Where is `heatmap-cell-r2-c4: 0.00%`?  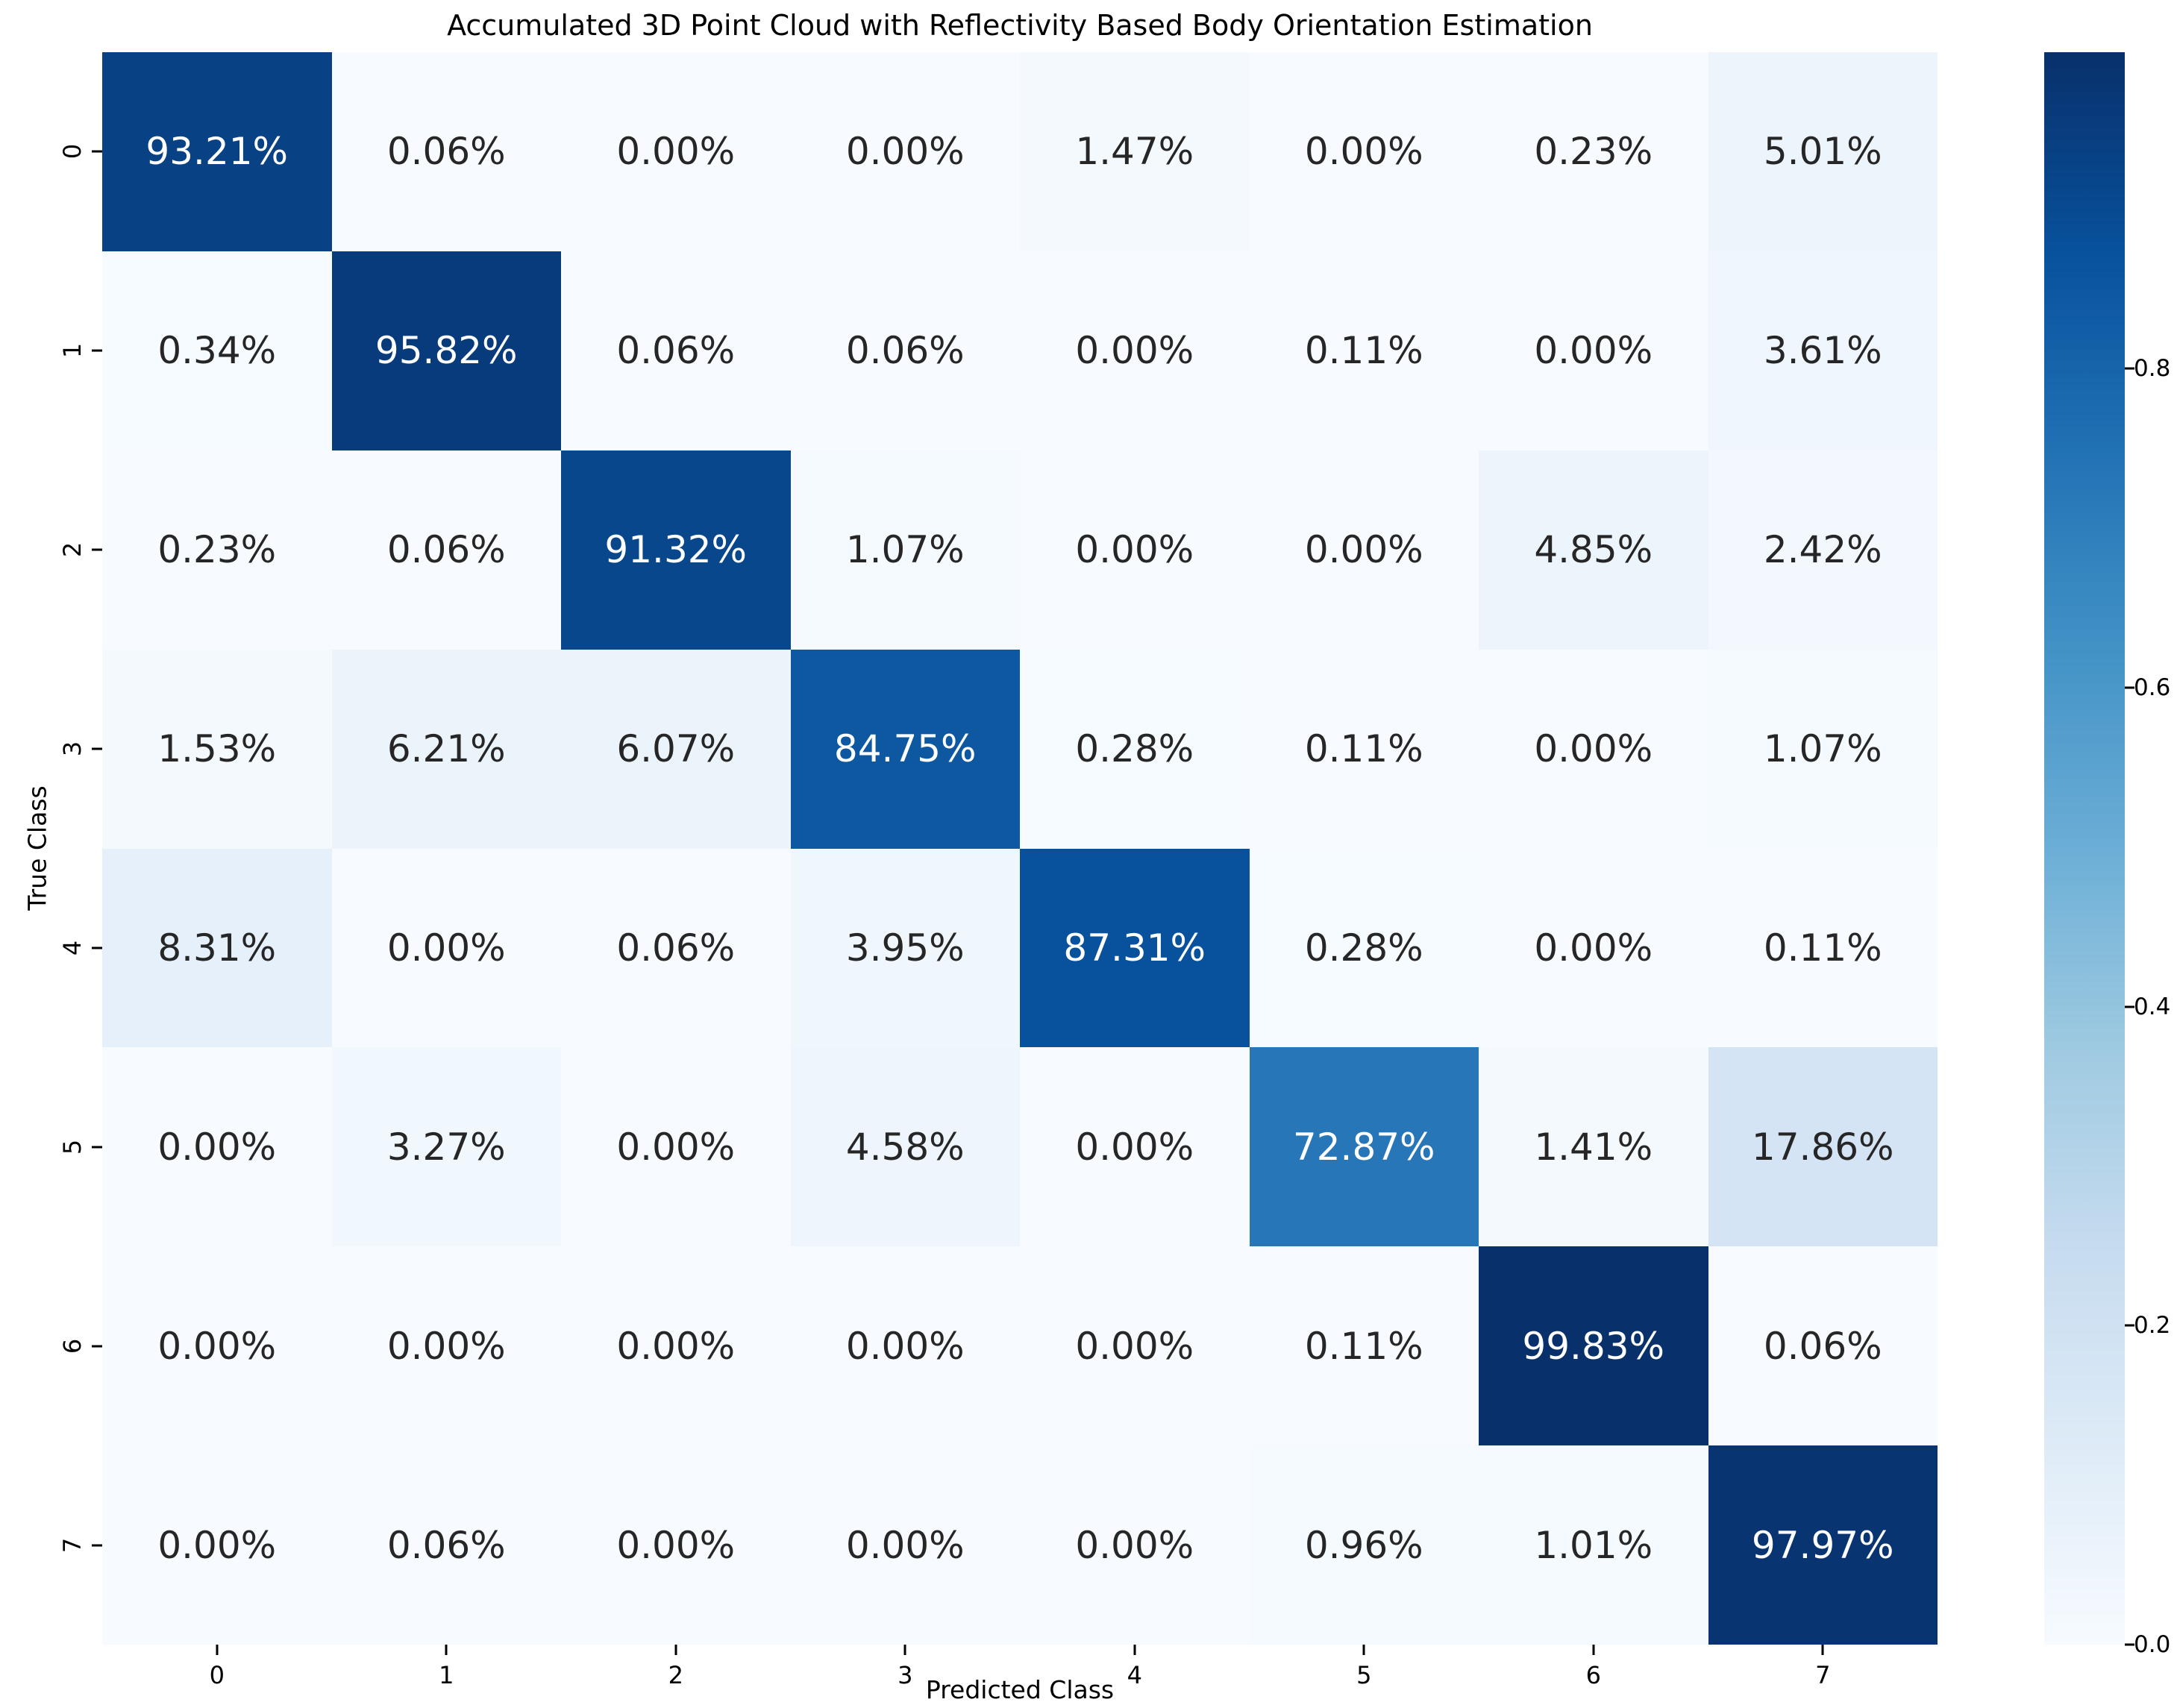
heatmap-cell-r2-c4: 0.00% is located at coordinates (1135, 550).